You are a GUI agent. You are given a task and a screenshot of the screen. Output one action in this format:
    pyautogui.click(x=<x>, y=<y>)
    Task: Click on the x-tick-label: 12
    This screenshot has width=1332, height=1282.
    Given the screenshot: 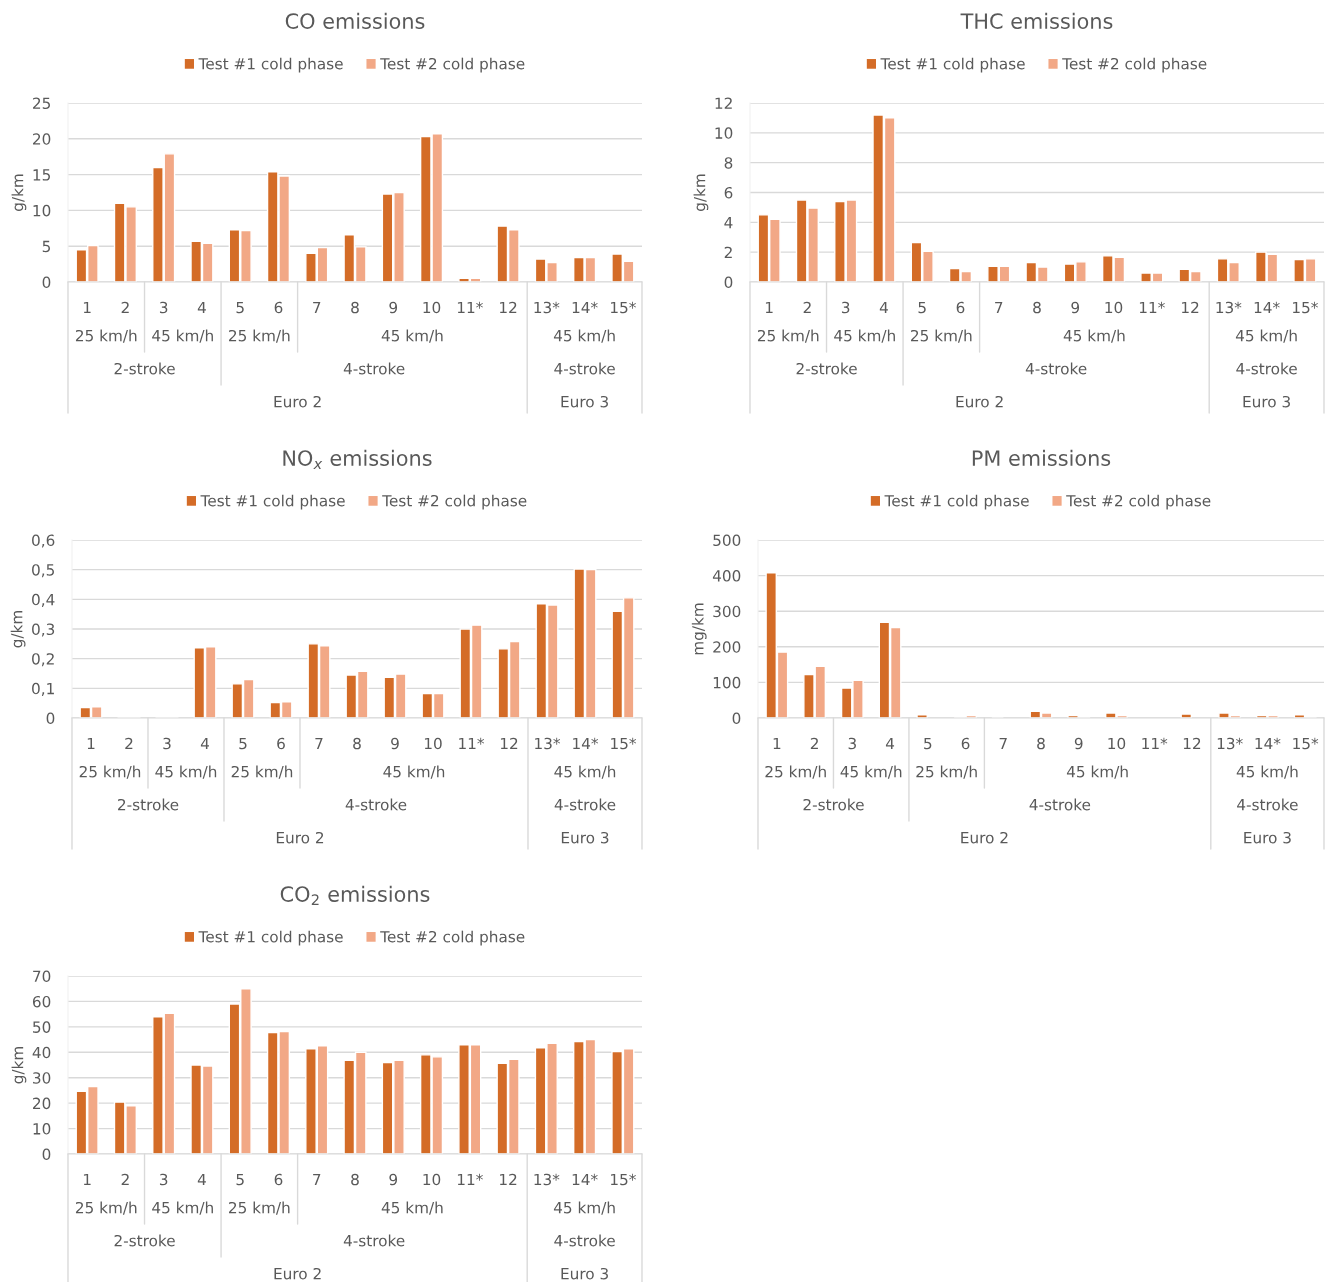 What is the action you would take?
    pyautogui.click(x=1192, y=743)
    